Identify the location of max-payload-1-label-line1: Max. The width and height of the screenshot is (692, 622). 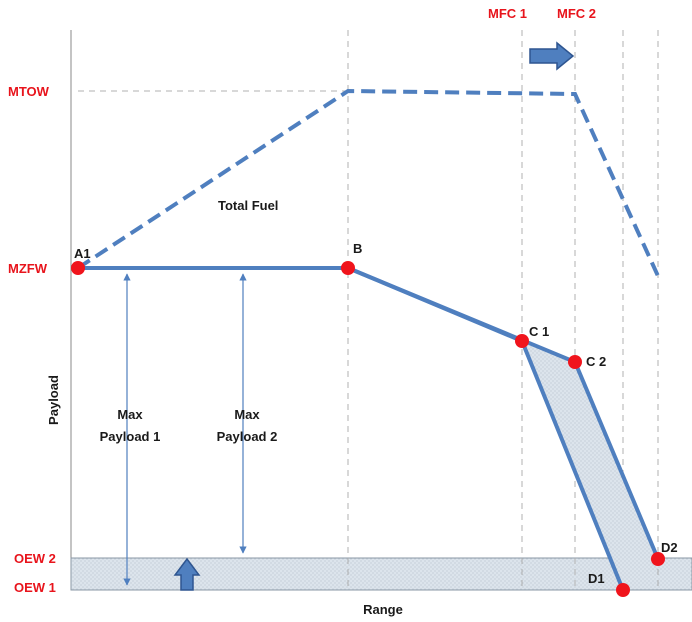
(130, 414).